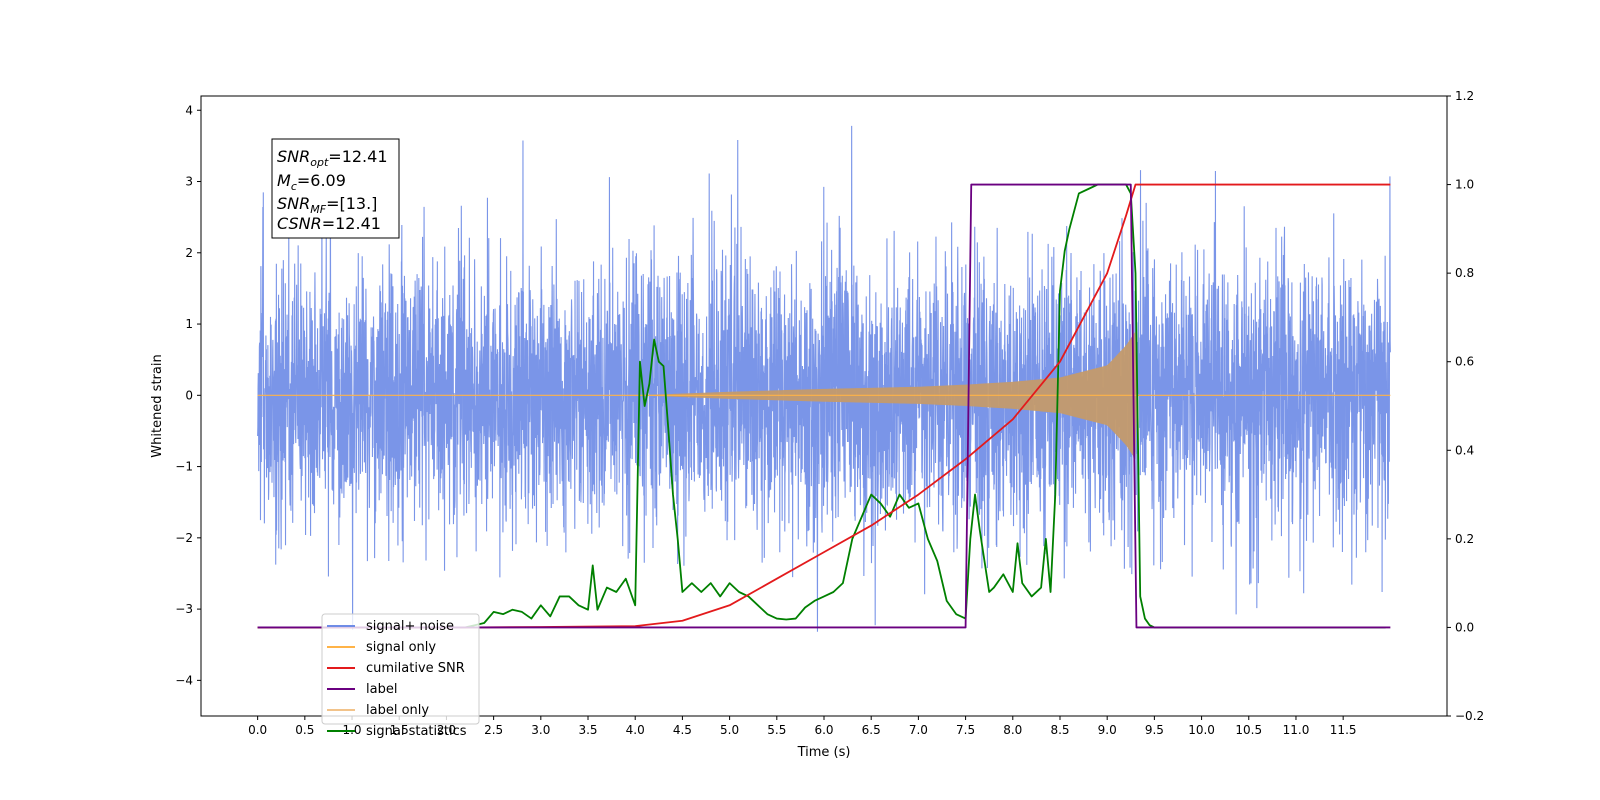  Describe the element at coordinates (1464, 627) in the screenshot. I see `y-right-tick-label: 0.0` at that location.